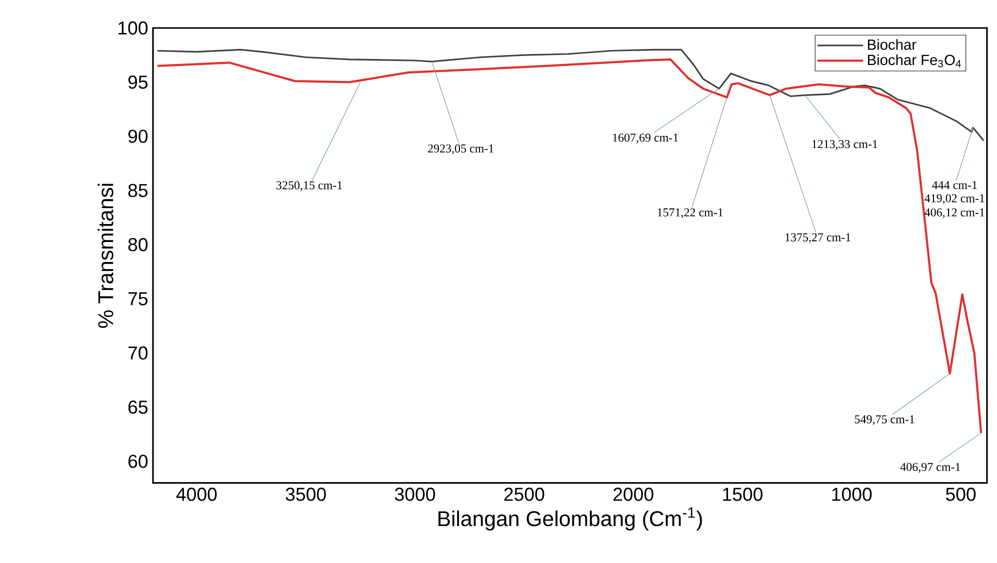  I want to click on legend-label: Biochar, so click(892, 44).